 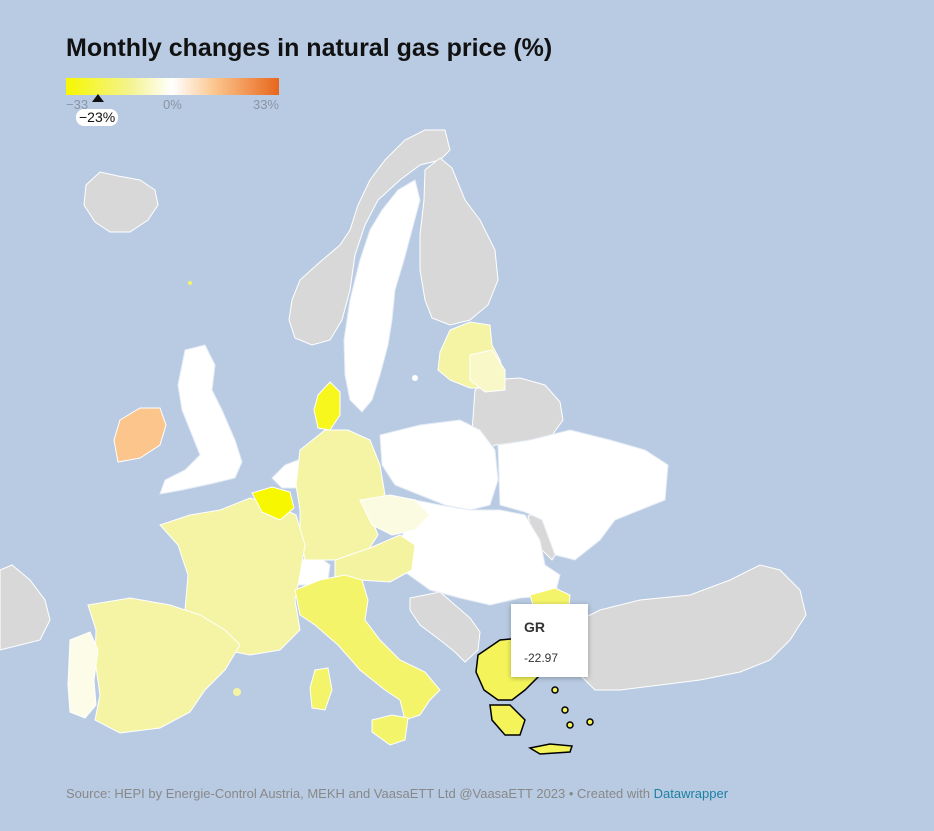 I want to click on iceland-shape, so click(x=121, y=202).